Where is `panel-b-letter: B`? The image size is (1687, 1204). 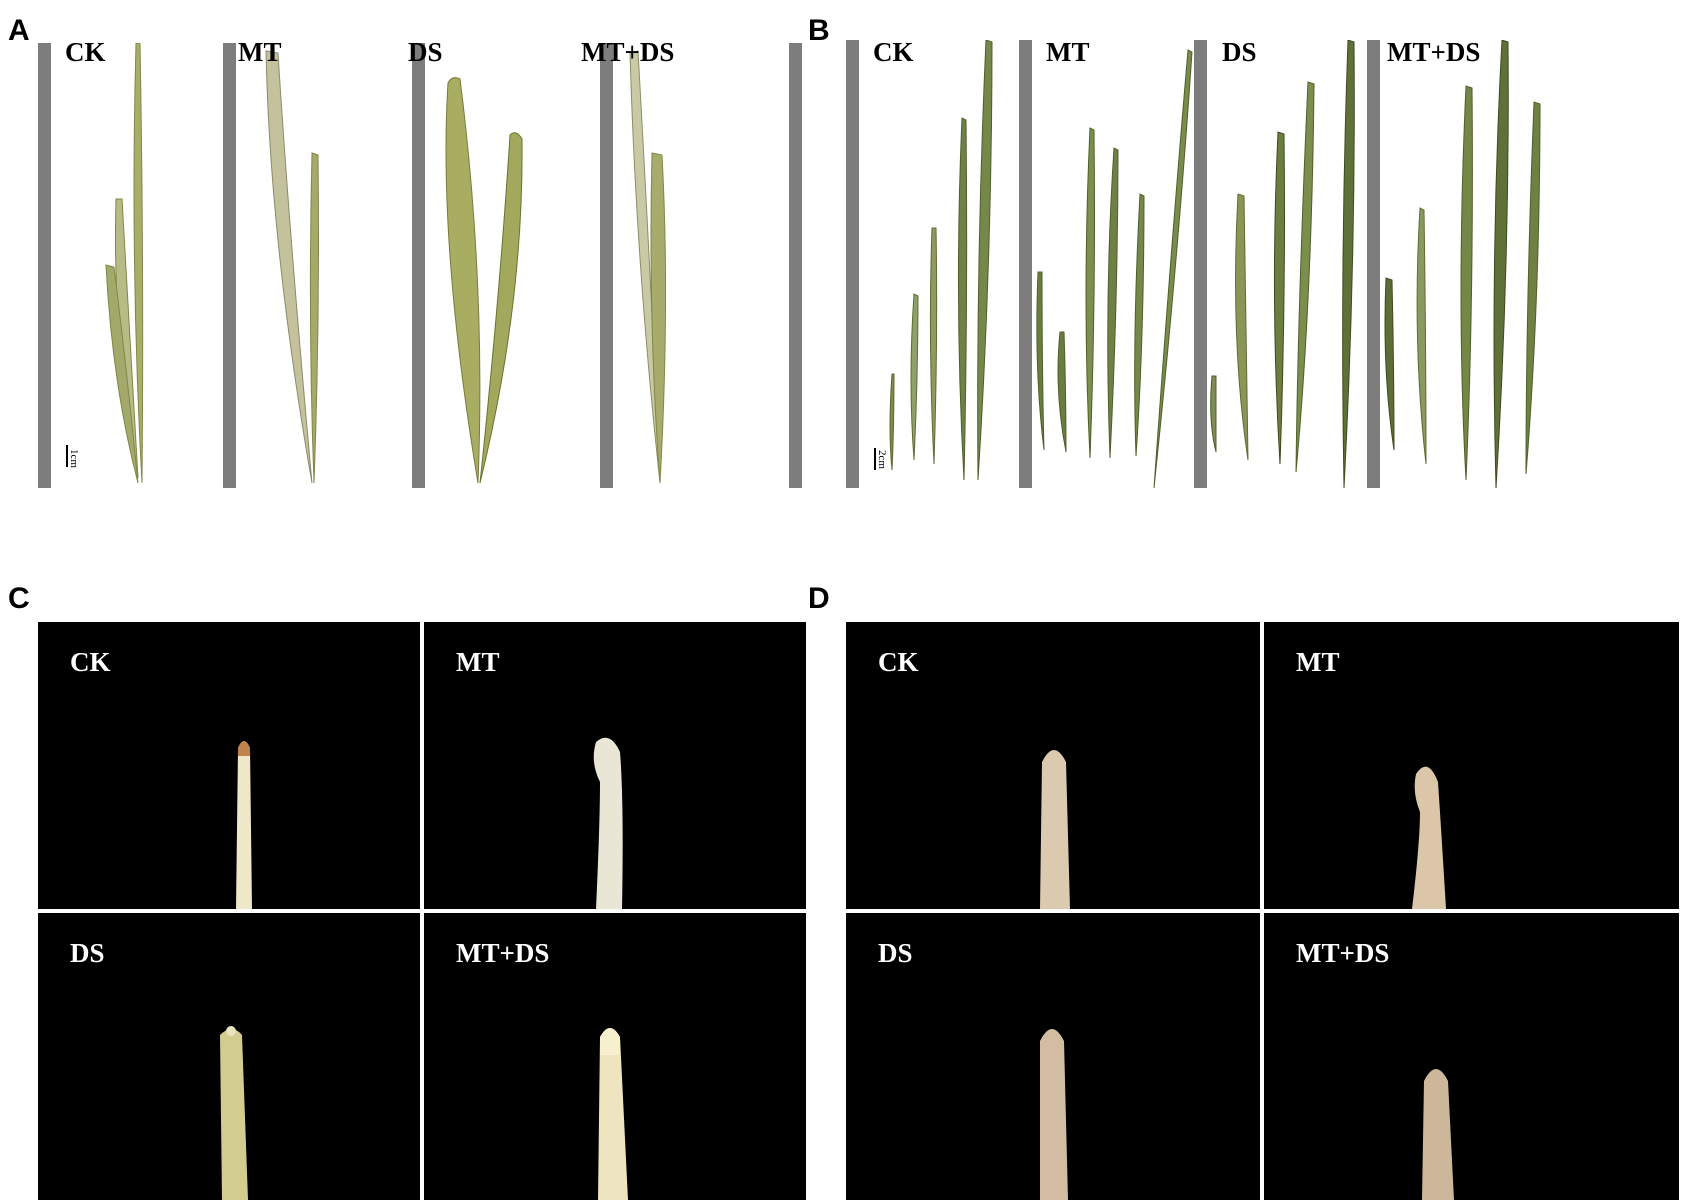 panel-b-letter: B is located at coordinates (819, 30).